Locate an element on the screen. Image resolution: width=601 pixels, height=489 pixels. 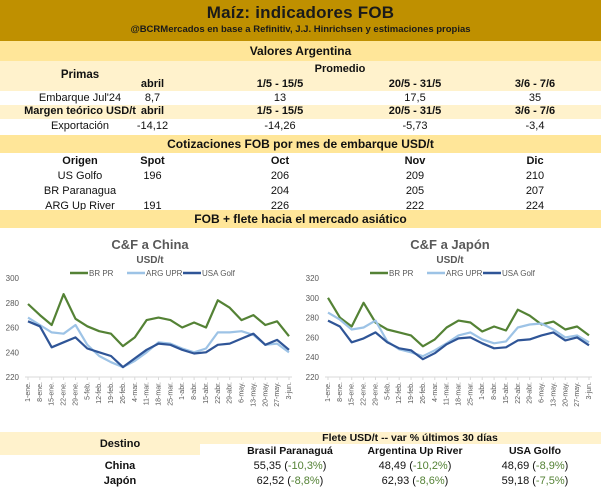
series-line-arg-upr is located at coordinates (458, 334).